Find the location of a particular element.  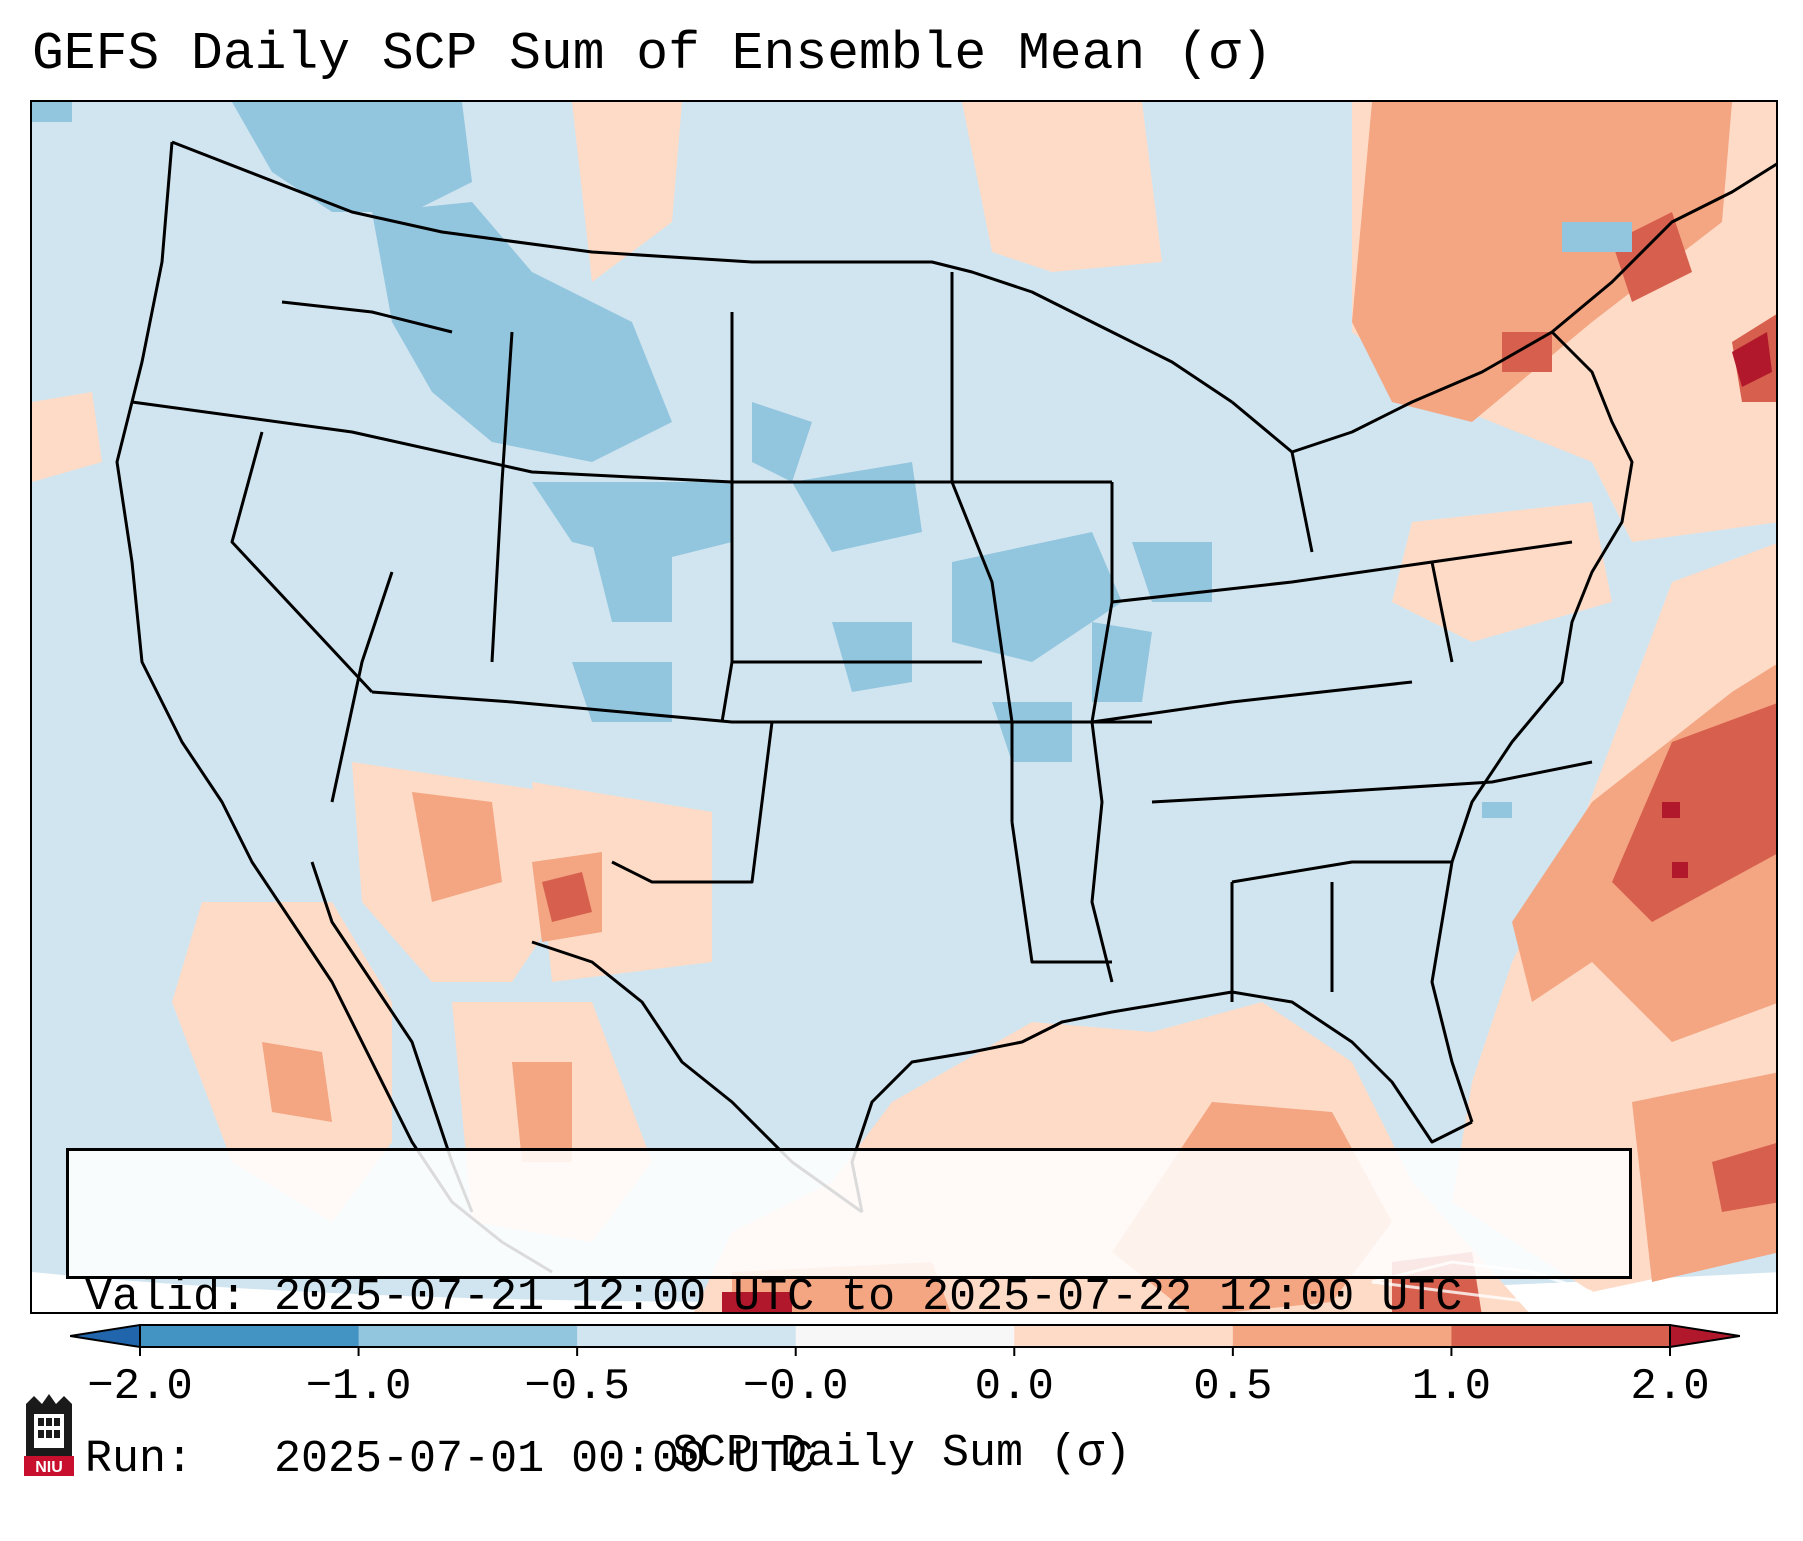

colorbar-tick-label: 1.0 is located at coordinates (1451, 1387).